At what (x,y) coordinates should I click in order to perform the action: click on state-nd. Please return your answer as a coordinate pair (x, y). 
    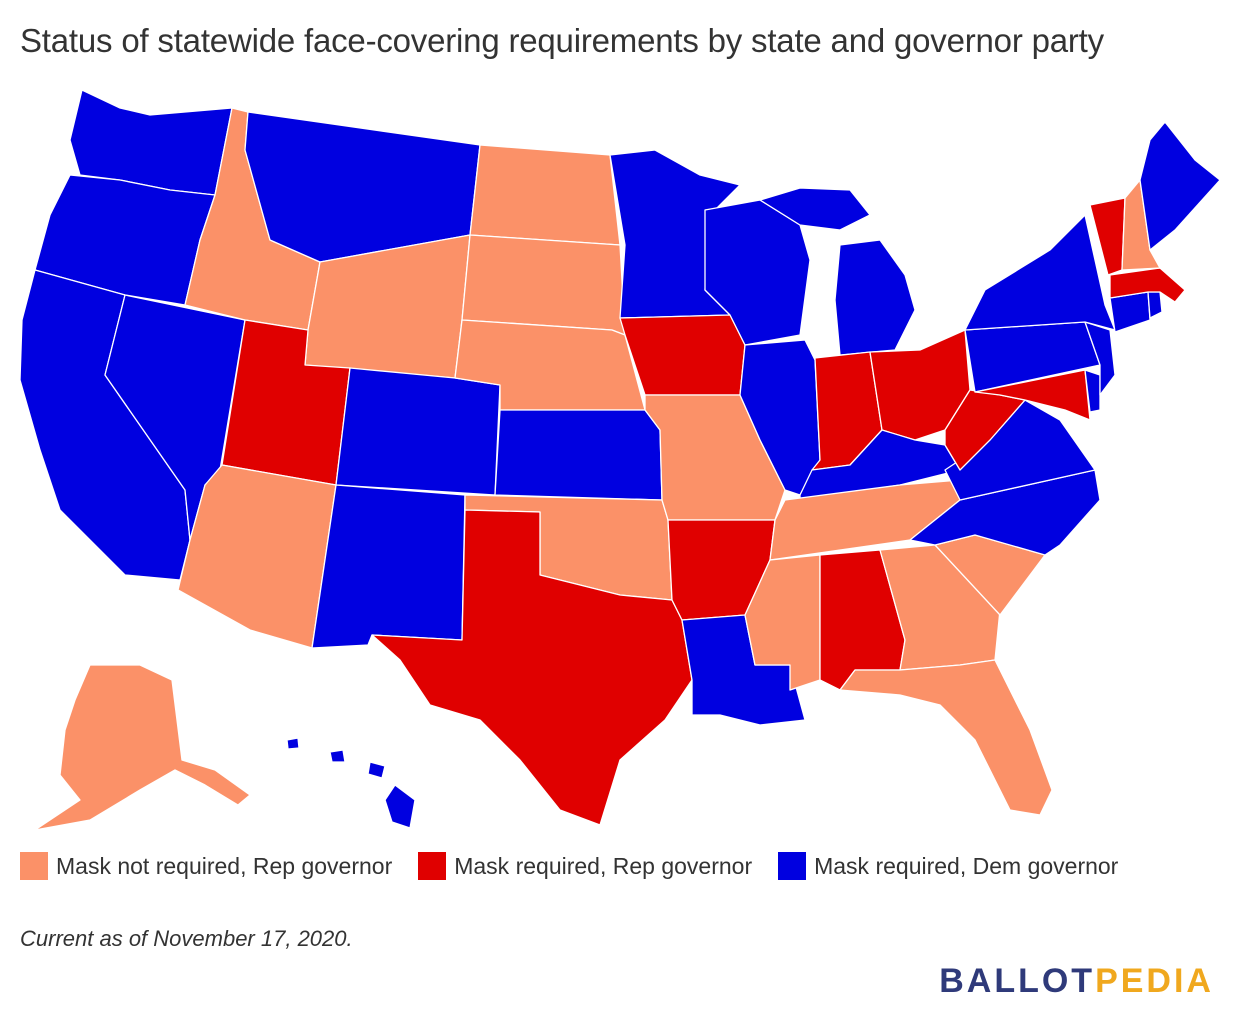
    Looking at the image, I should click on (545, 195).